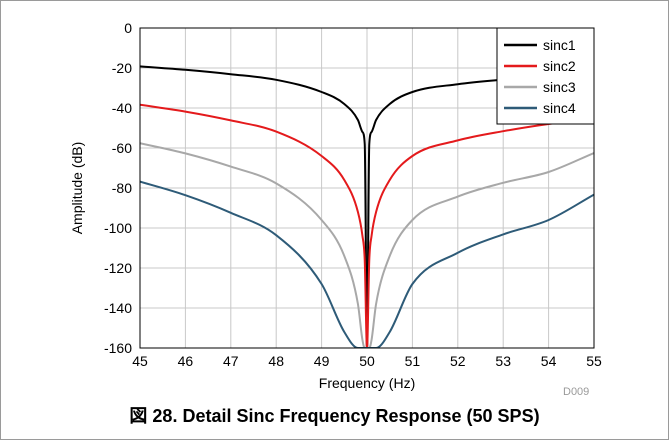 This screenshot has width=669, height=440. I want to click on y-tick-label: -120, so click(118, 268).